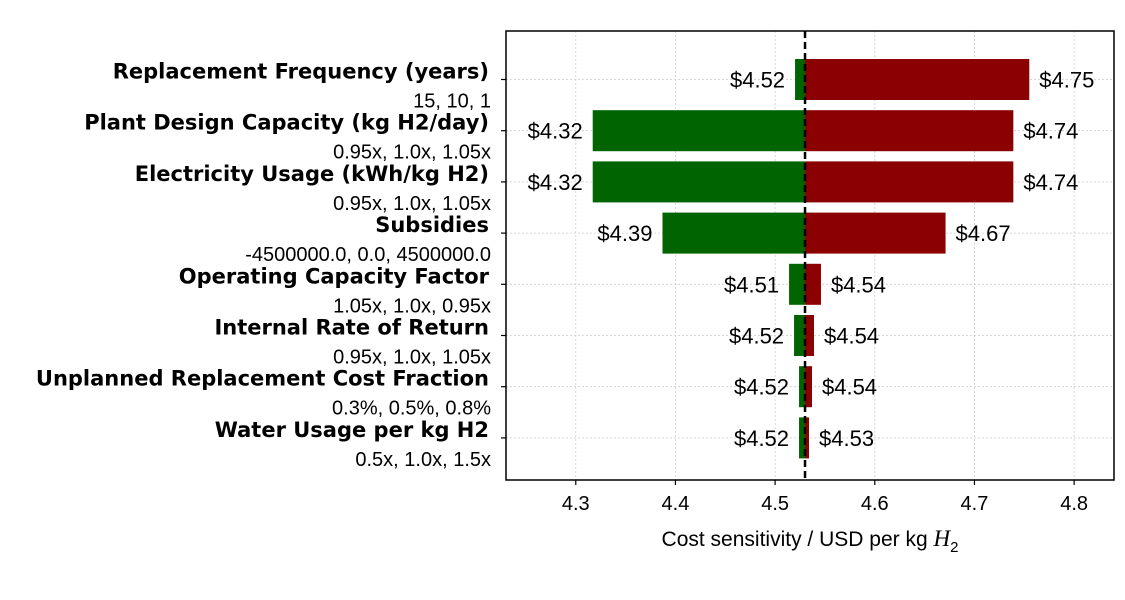 Image resolution: width=1125 pixels, height=600 pixels. I want to click on category-range-label: 0.3%, 0.5%, 0.8%, so click(411, 409).